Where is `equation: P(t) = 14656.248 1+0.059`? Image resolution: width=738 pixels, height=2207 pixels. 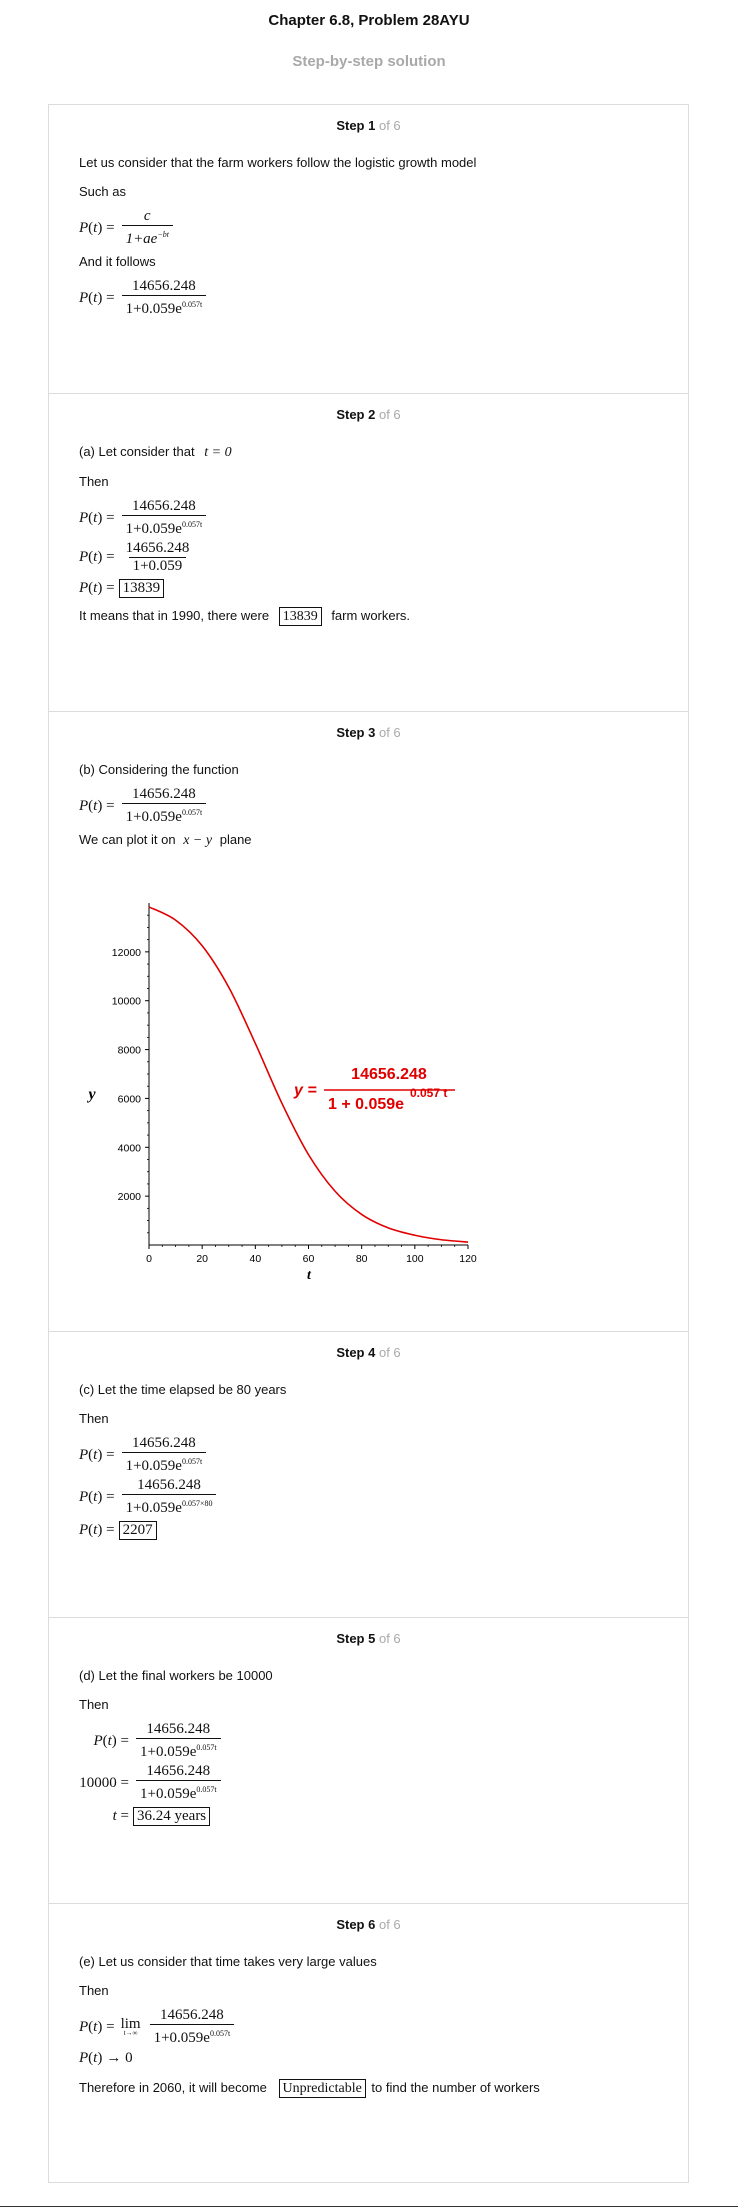
equation: P(t) = 14656.248 1+0.059 is located at coordinates (368, 557).